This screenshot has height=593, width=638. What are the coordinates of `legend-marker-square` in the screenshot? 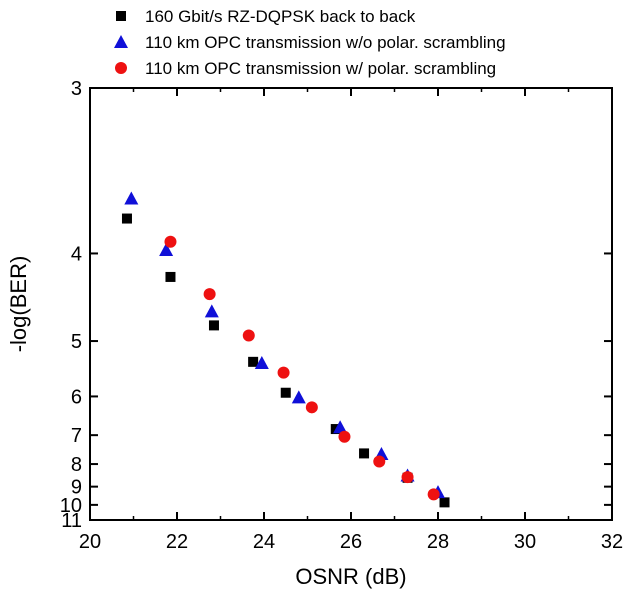 It's located at (121, 16).